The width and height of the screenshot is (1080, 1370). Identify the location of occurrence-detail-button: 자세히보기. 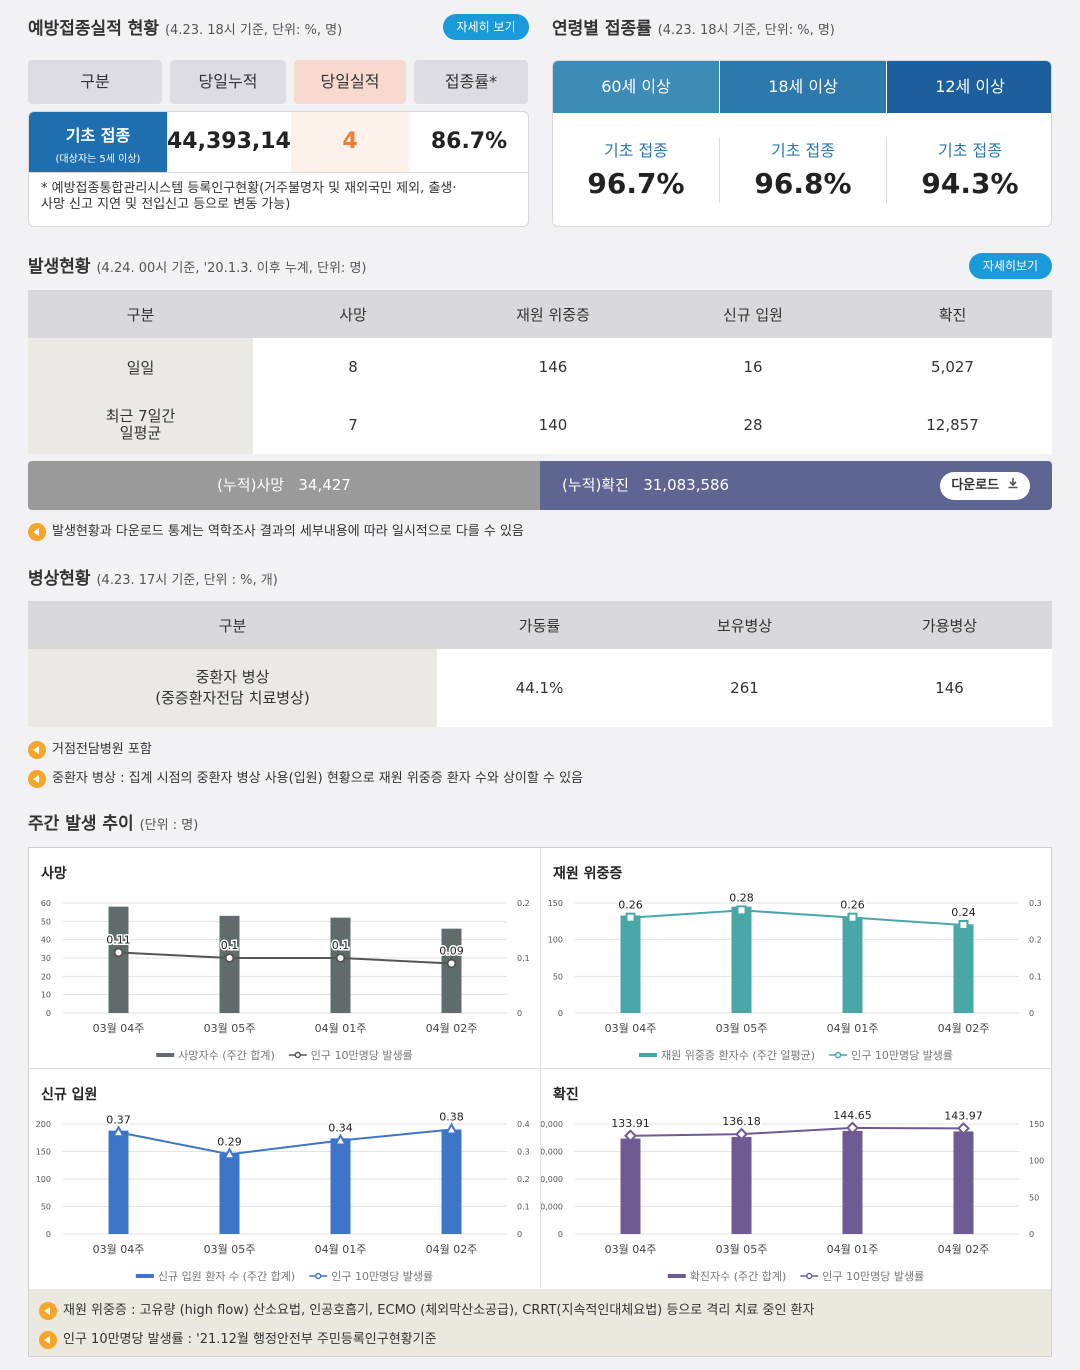
(1010, 266).